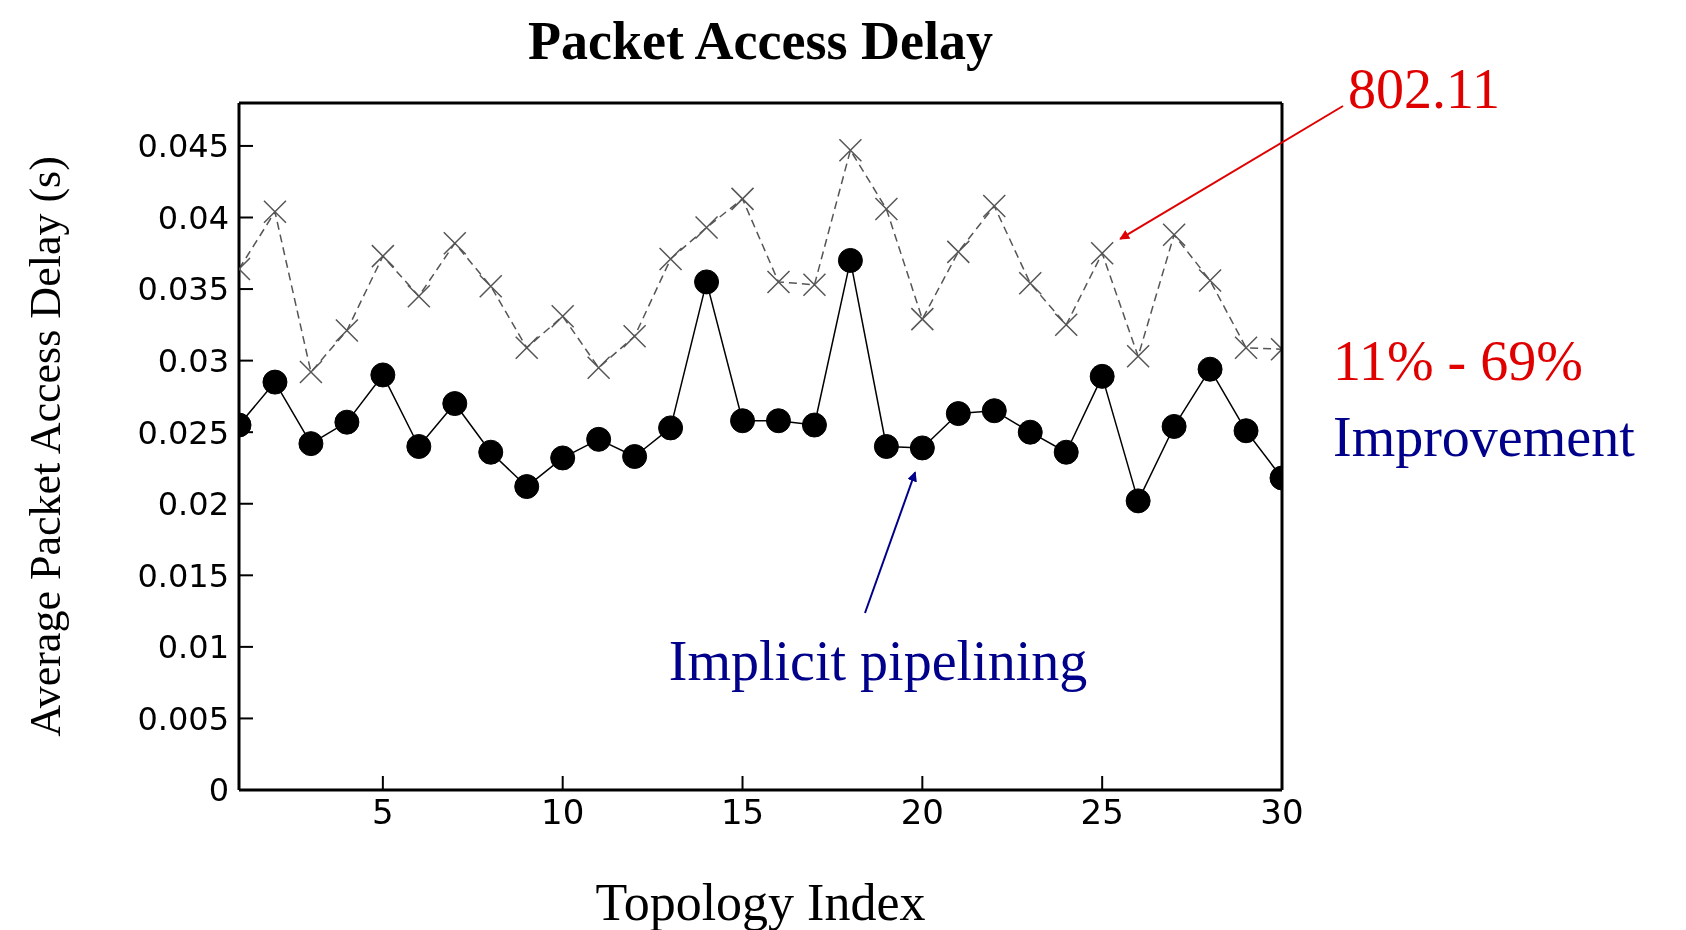  Describe the element at coordinates (1484, 437) in the screenshot. I see `text: Improvement` at that location.